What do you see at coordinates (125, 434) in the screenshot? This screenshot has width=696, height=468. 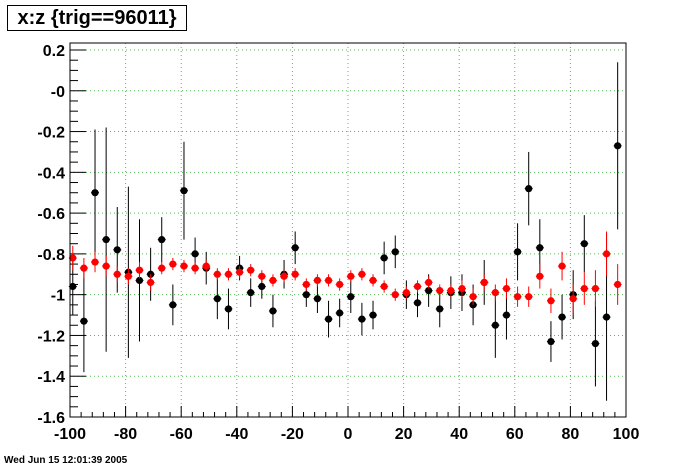 I see `x-tick-label: -80` at bounding box center [125, 434].